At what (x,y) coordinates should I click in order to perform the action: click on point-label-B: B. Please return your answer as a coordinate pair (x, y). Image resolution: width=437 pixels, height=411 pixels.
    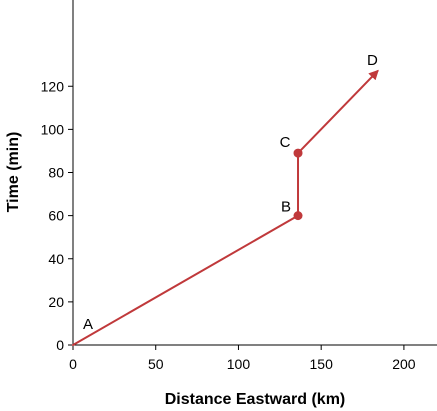
    Looking at the image, I should click on (286, 207).